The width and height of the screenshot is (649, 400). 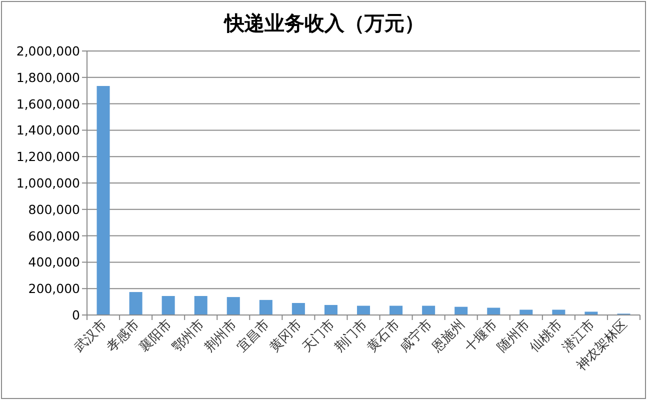 What do you see at coordinates (48, 51) in the screenshot?
I see `y-tick-label: 2,000,000` at bounding box center [48, 51].